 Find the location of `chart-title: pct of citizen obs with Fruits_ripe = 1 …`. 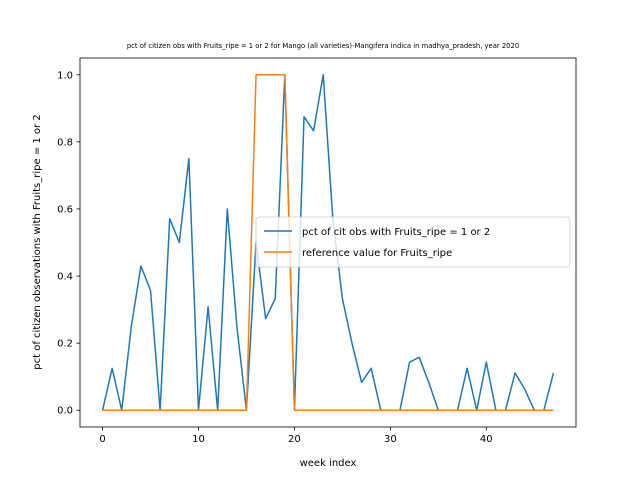

chart-title: pct of citizen obs with Fruits_ripe = 1 … is located at coordinates (323, 46).